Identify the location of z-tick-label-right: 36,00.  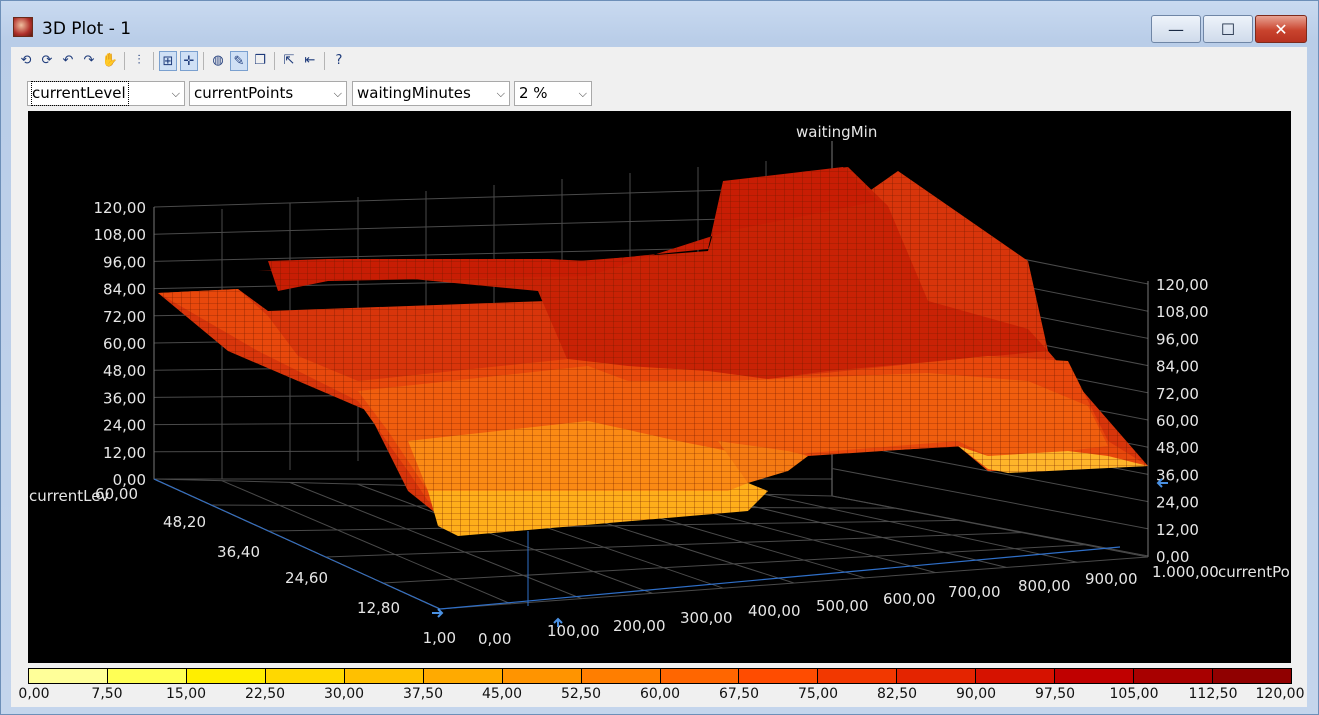
(1177, 475).